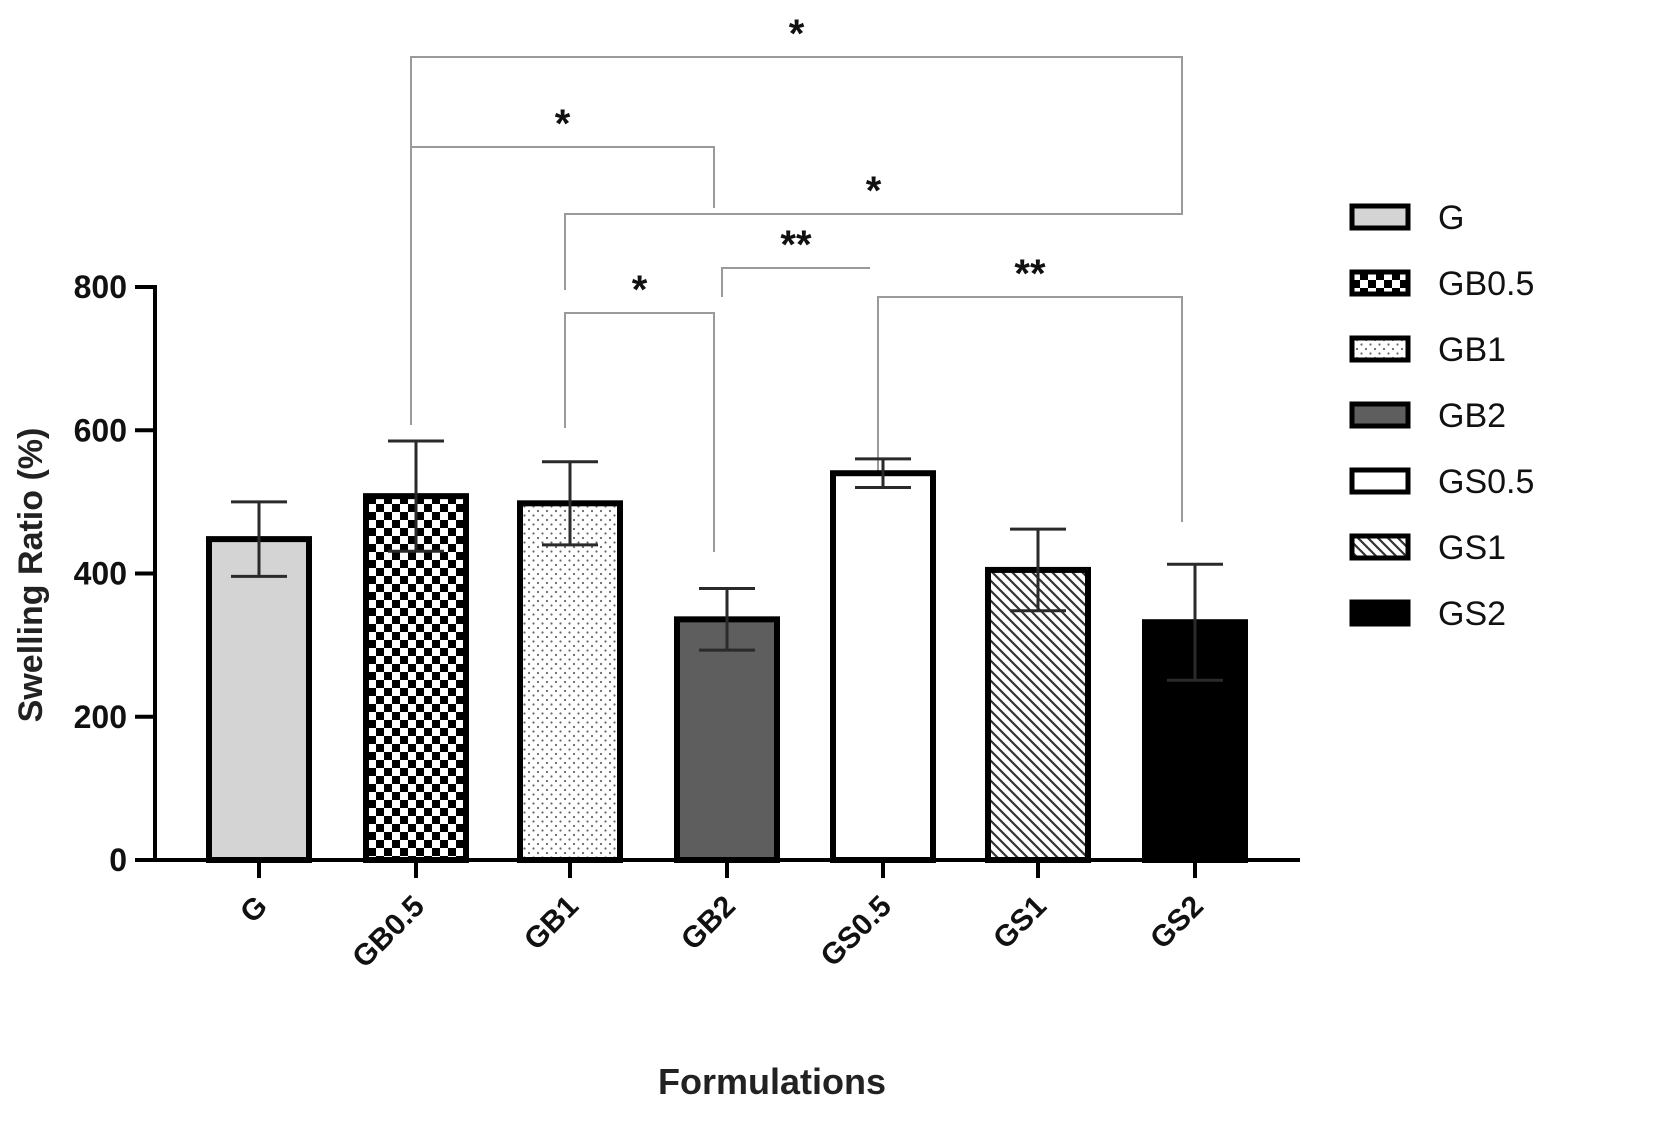  What do you see at coordinates (31, 575) in the screenshot?
I see `y-axis-title: Swelling Ratio (%)` at bounding box center [31, 575].